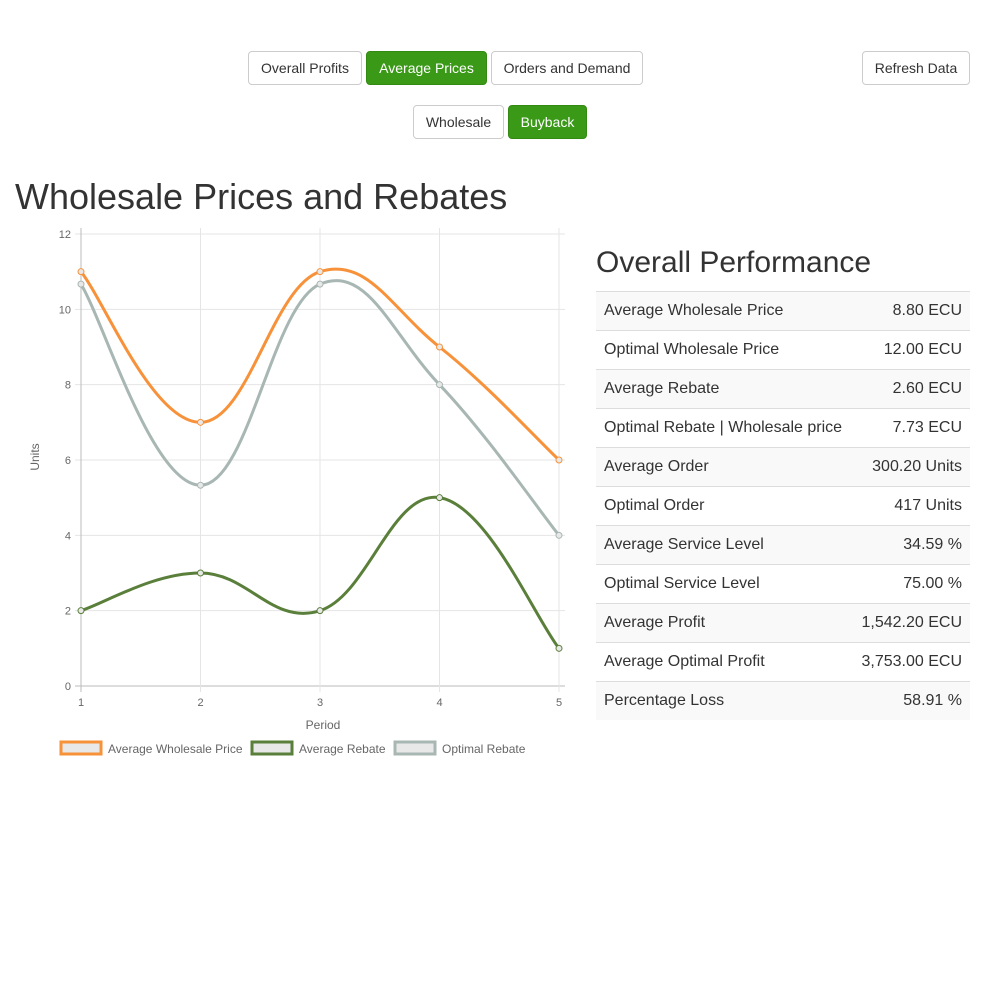 The image size is (1000, 1000). I want to click on performance-label: Optimal Wholesale Price, so click(724, 350).